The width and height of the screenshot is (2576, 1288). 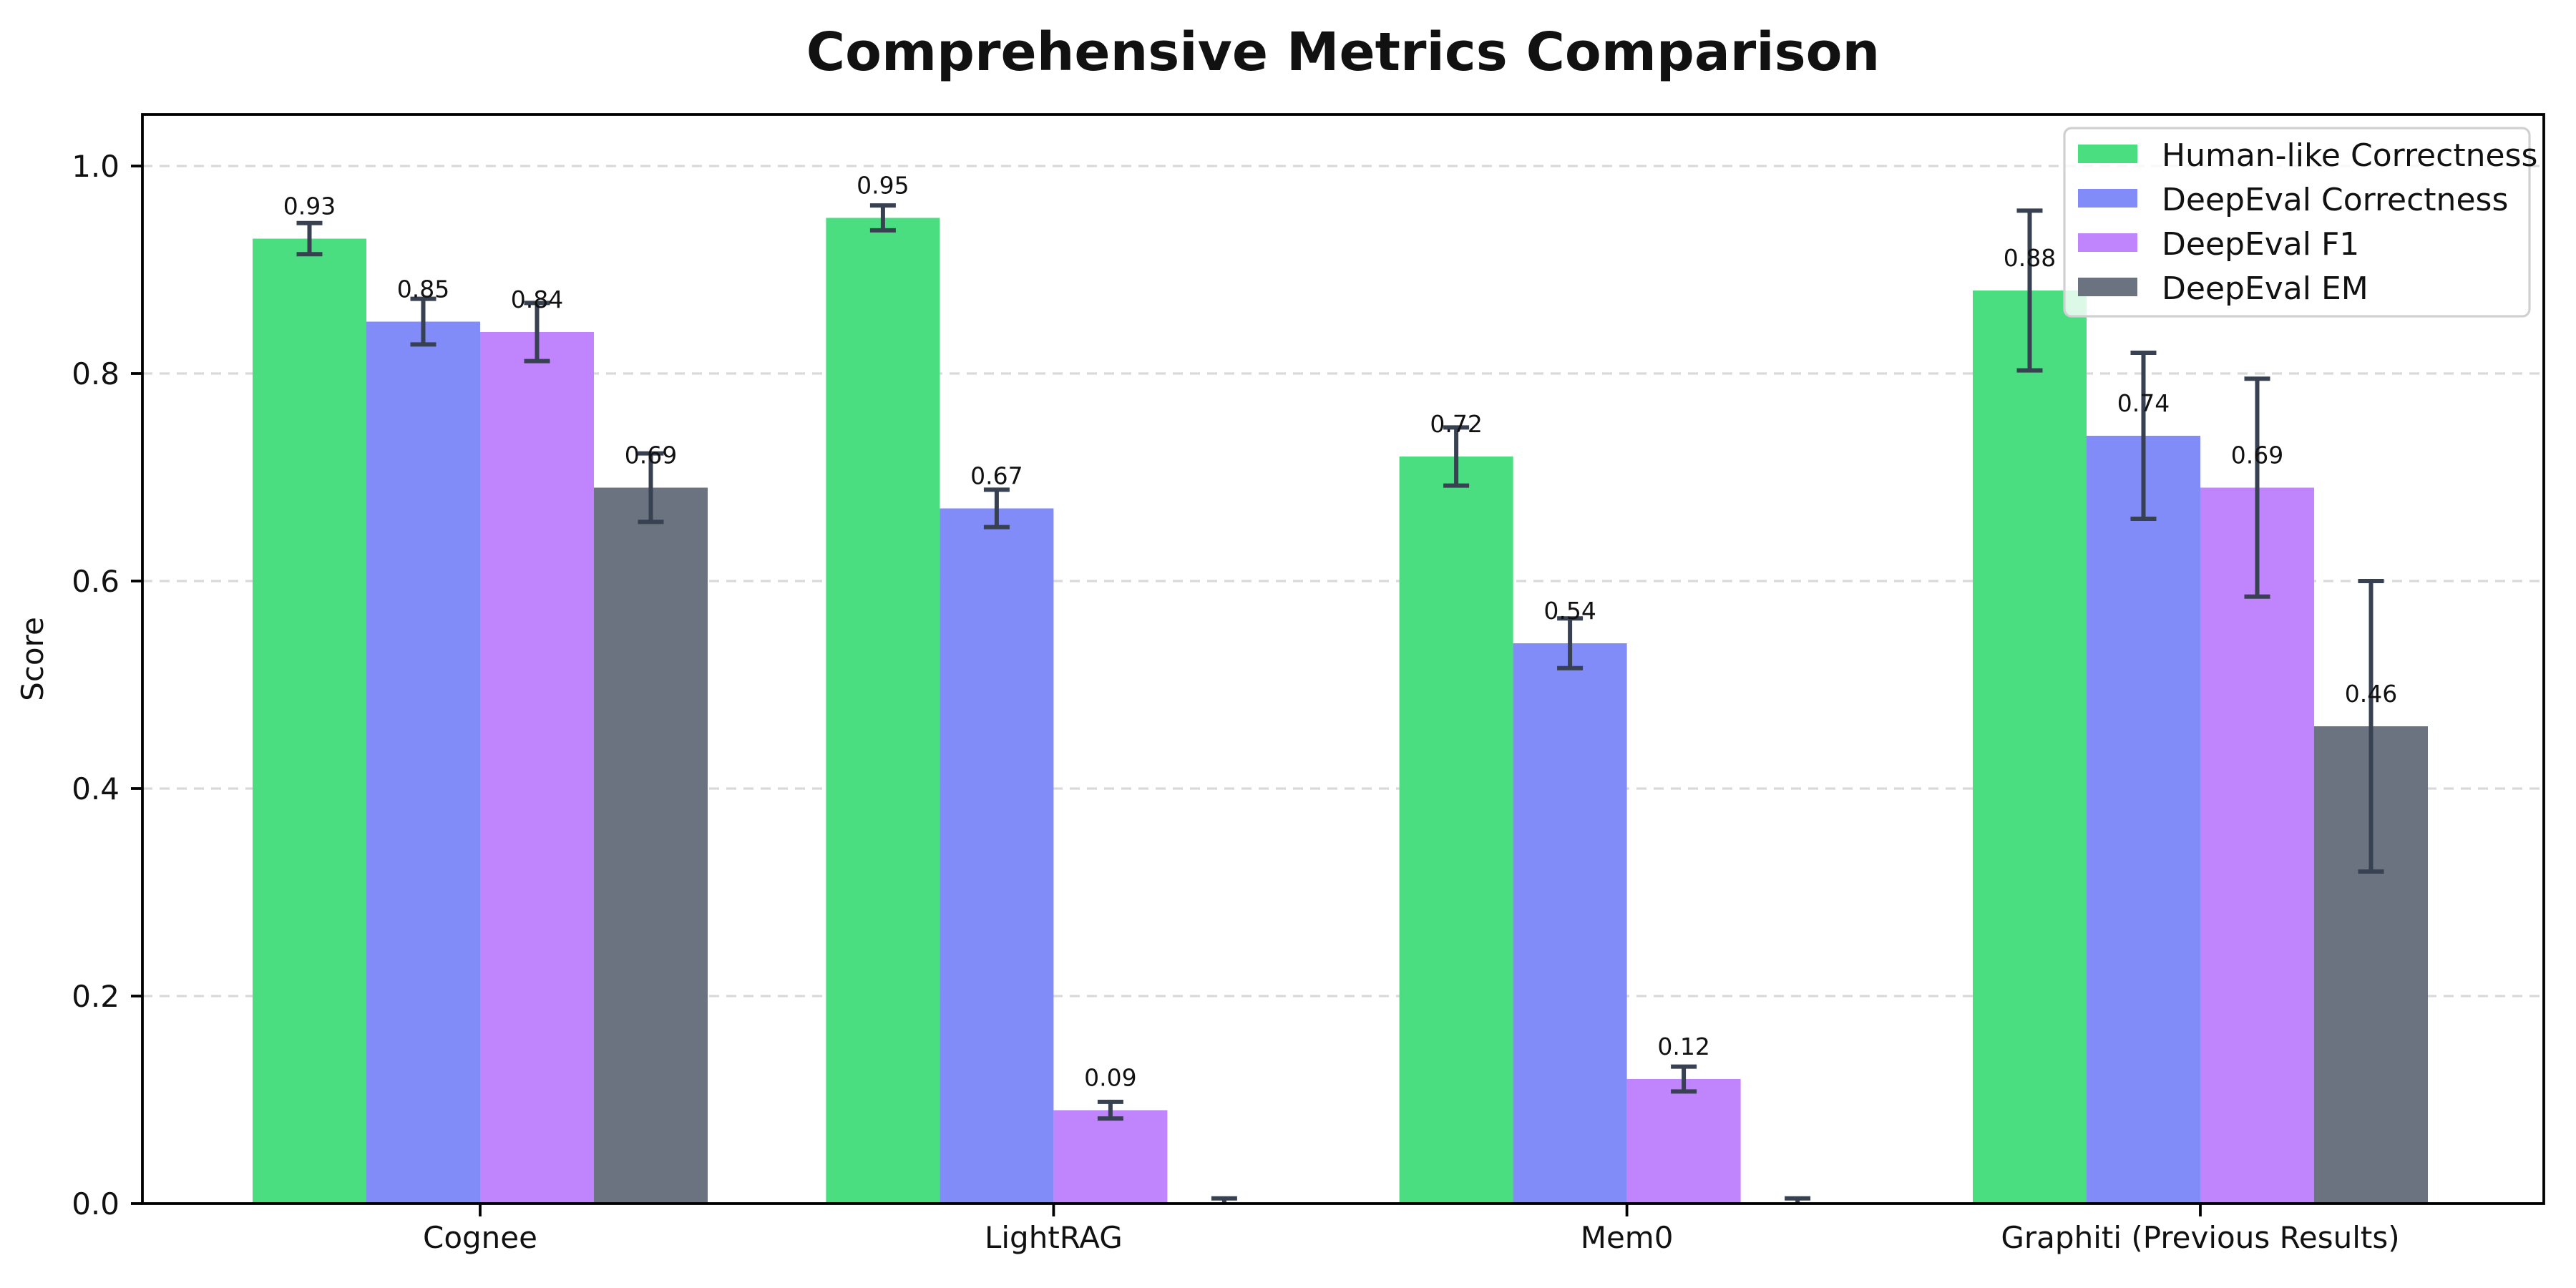 I want to click on bar-value-label: 0.85, so click(x=423, y=289).